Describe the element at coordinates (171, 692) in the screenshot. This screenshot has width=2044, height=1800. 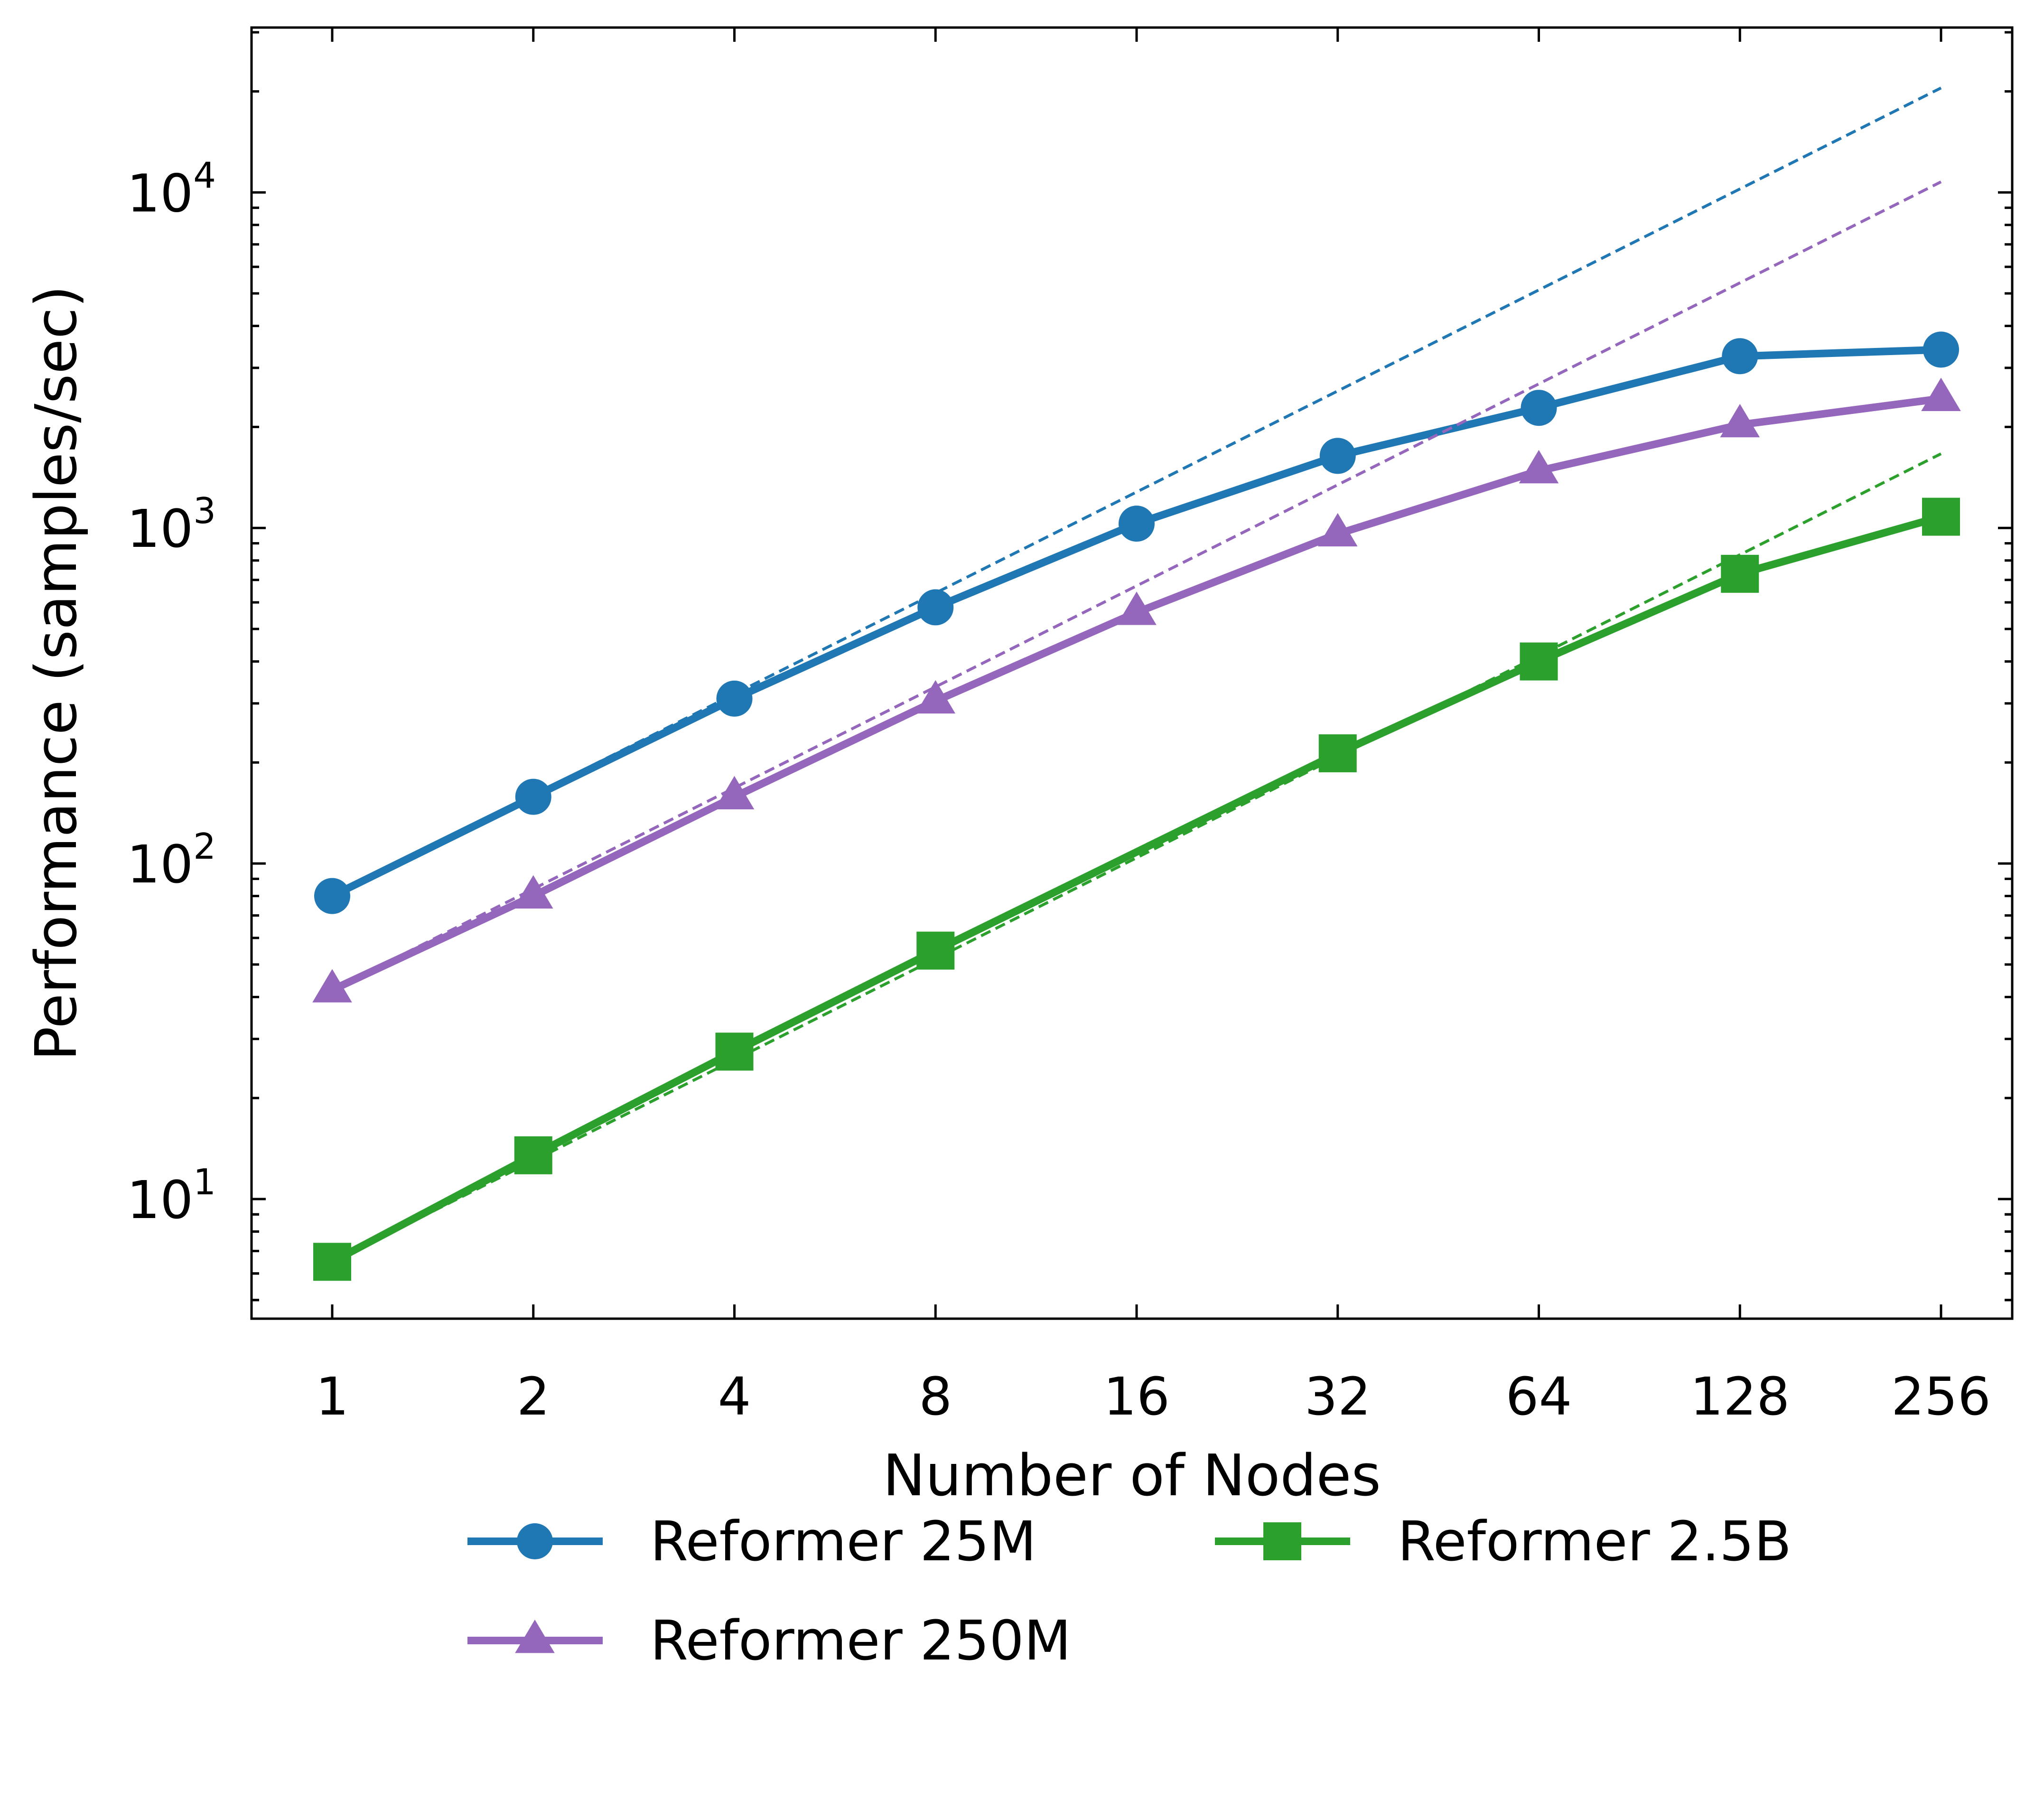
I see `y-tick-labels: 10¹ 10² 10³ 10⁴` at that location.